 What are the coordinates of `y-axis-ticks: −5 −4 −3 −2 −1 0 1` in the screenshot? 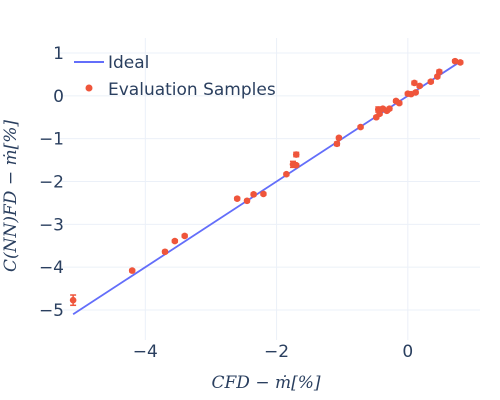 It's located at (51, 182).